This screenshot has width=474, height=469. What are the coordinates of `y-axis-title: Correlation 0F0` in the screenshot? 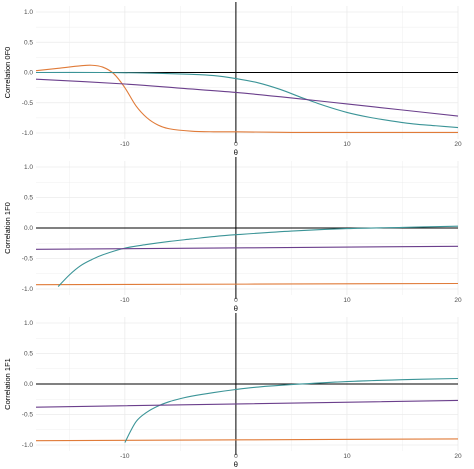 It's located at (7, 73).